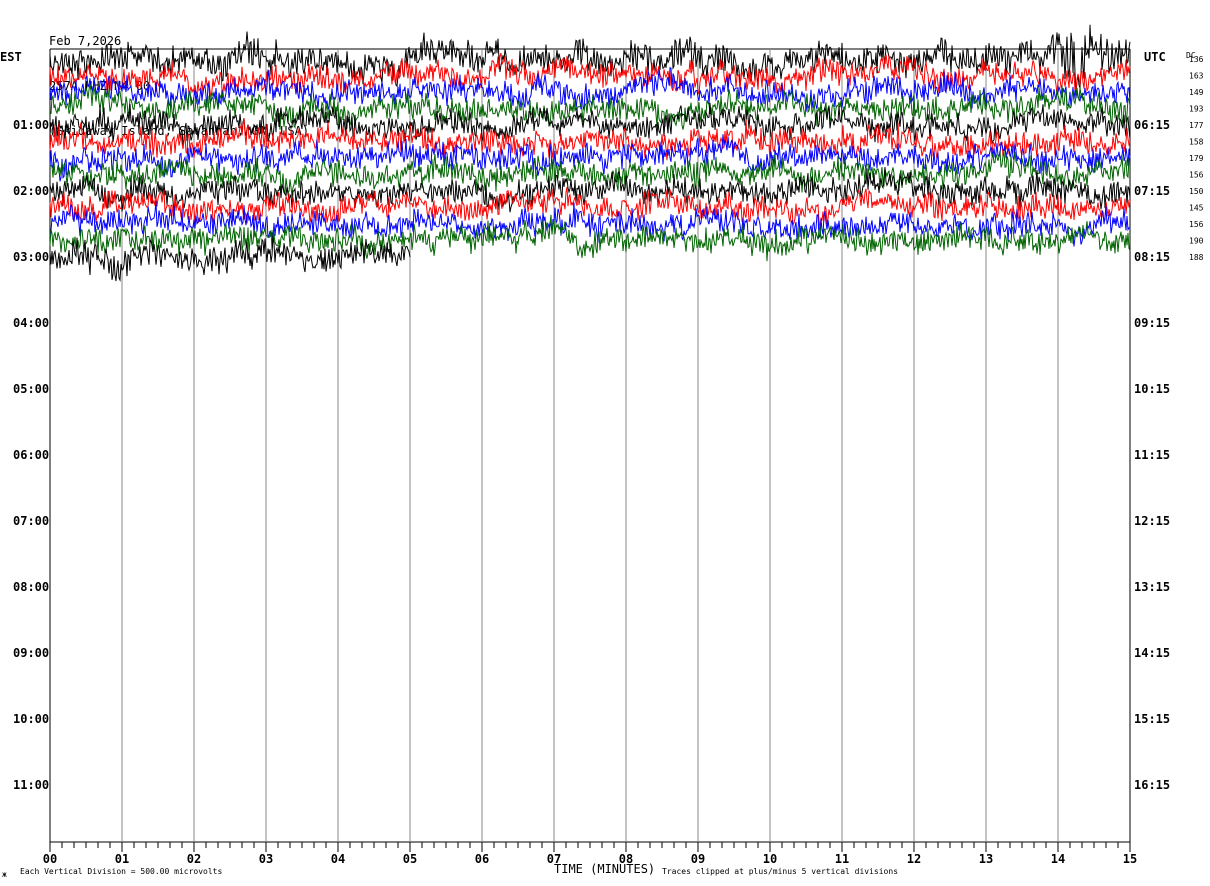  I want to click on left-hour-label: 07:00, so click(31, 521).